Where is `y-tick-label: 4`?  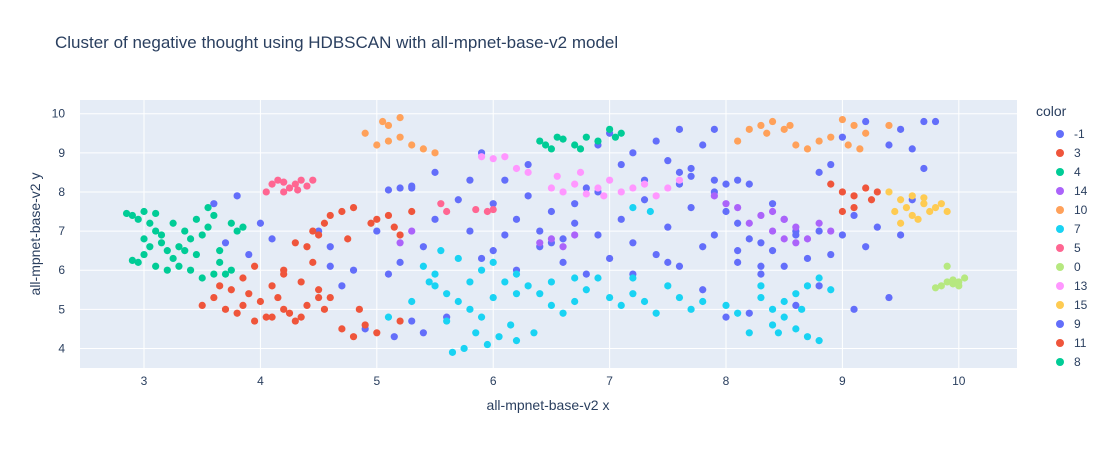
y-tick-label: 4 is located at coordinates (61, 348).